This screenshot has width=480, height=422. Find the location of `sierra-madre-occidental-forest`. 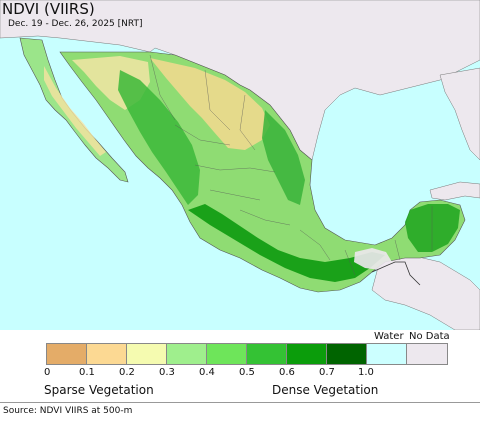

sierra-madre-occidental-forest is located at coordinates (159, 137).